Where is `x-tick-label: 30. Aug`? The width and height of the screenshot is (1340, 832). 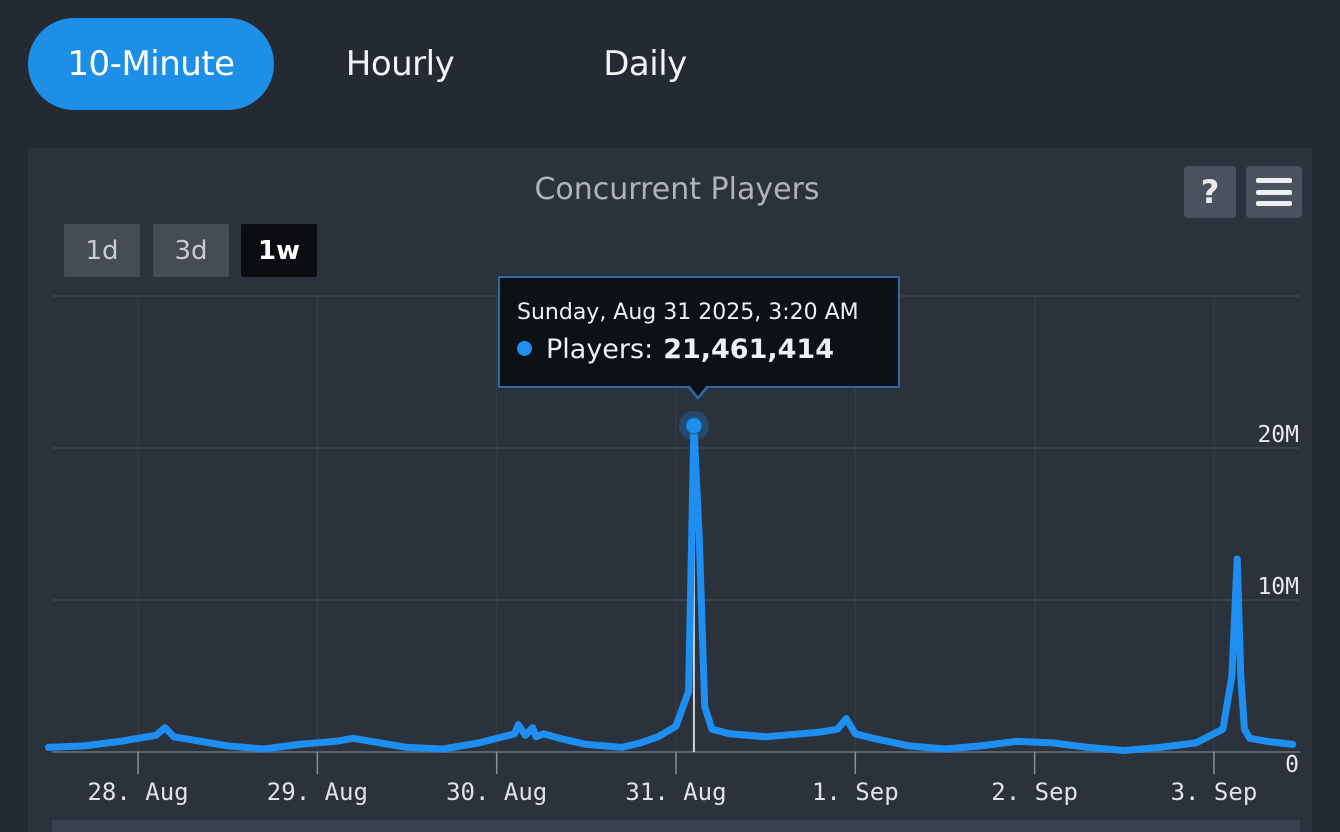
x-tick-label: 30. Aug is located at coordinates (496, 792).